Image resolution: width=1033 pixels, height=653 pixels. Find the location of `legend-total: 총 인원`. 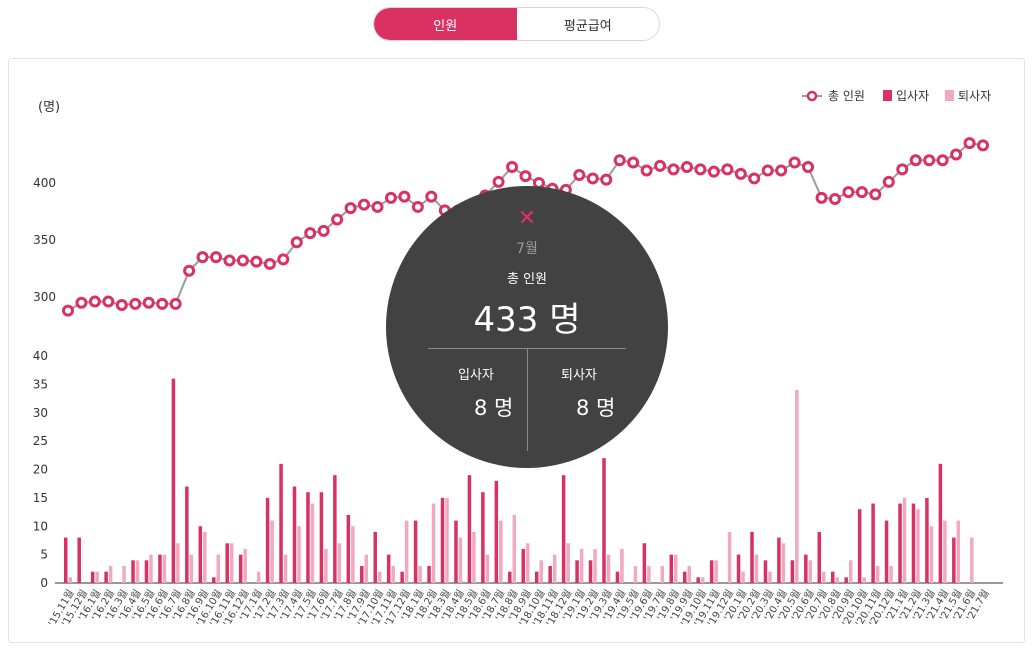

legend-total: 총 인원 is located at coordinates (846, 96).